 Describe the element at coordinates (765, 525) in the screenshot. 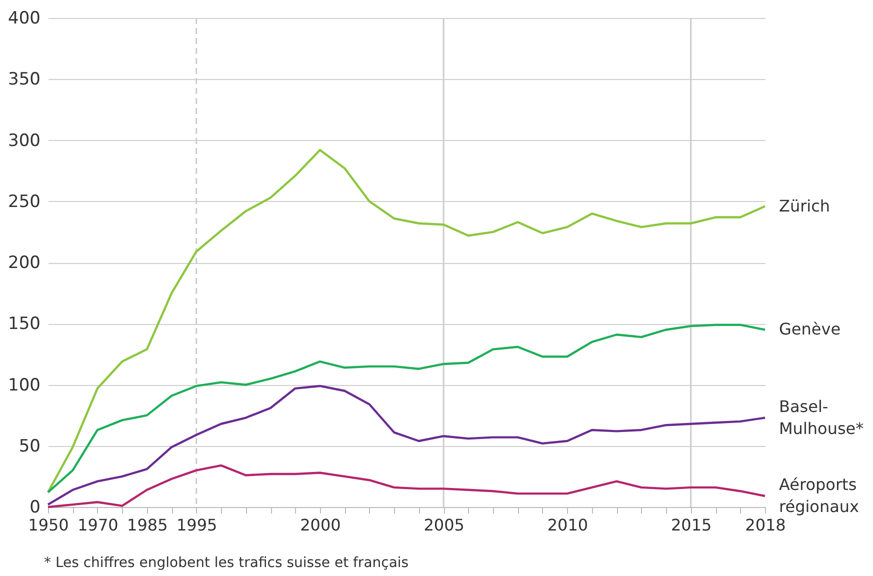

I see `x-tick-label: 2018` at that location.